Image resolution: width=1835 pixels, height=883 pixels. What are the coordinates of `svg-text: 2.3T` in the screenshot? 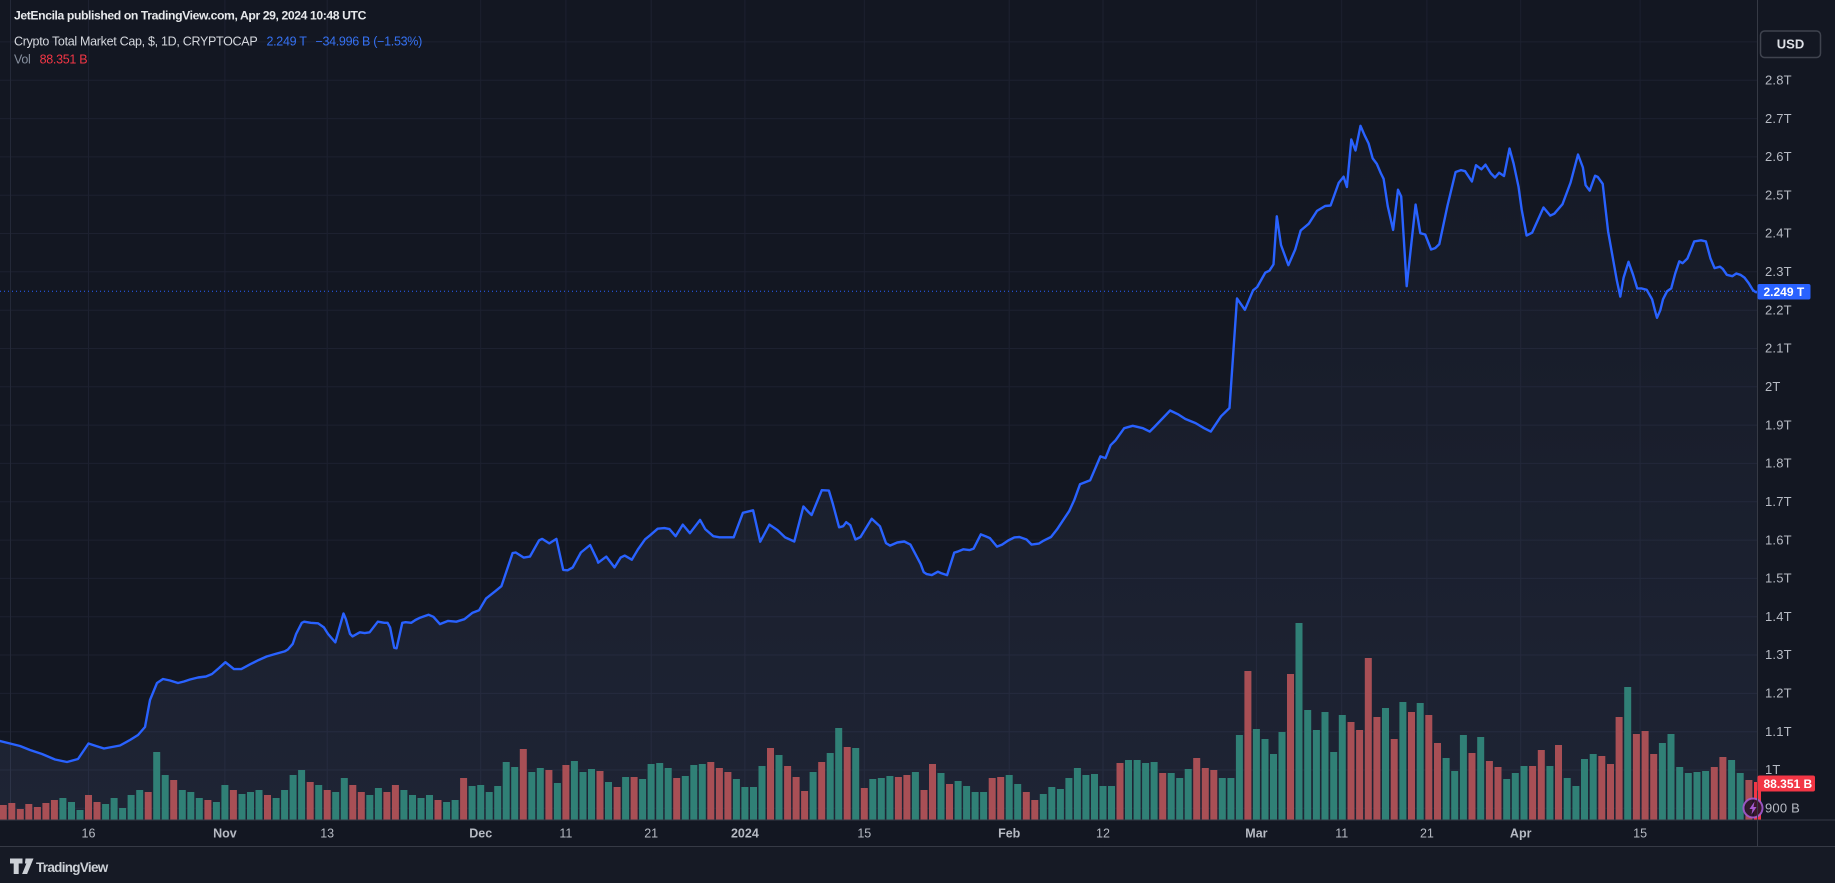 It's located at (1778, 271).